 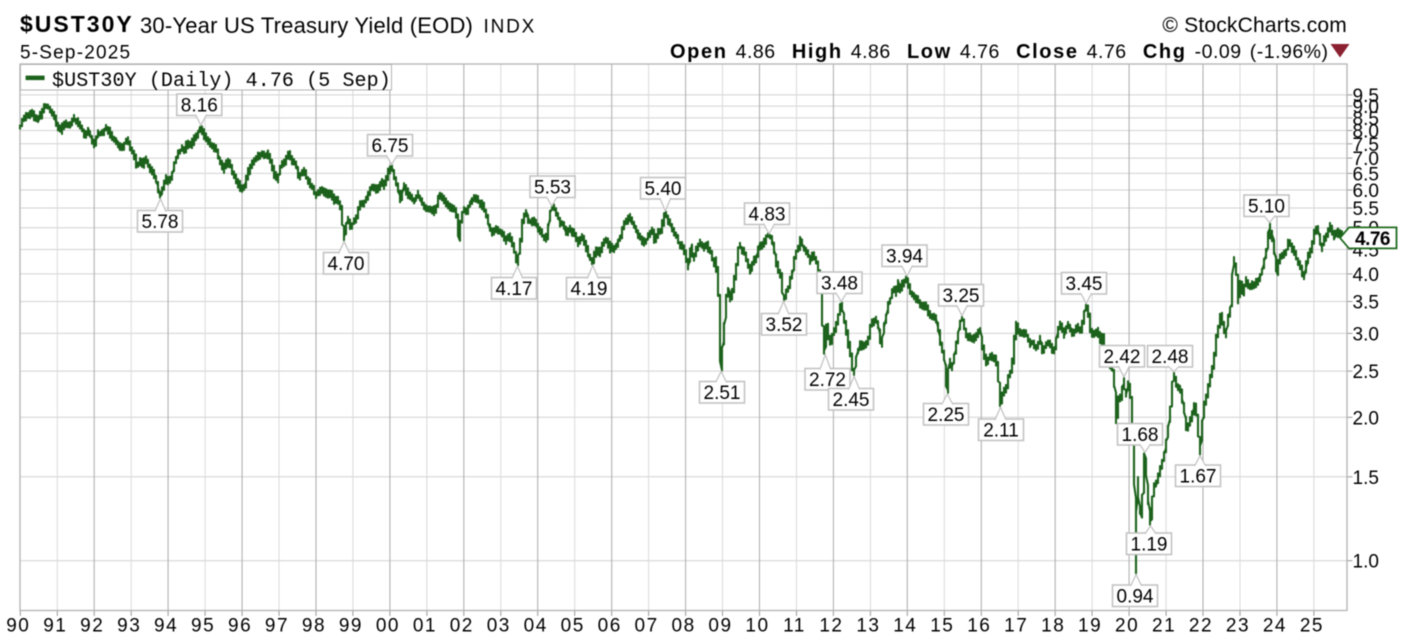 What do you see at coordinates (388, 626) in the screenshot?
I see `svg-text: 00` at bounding box center [388, 626].